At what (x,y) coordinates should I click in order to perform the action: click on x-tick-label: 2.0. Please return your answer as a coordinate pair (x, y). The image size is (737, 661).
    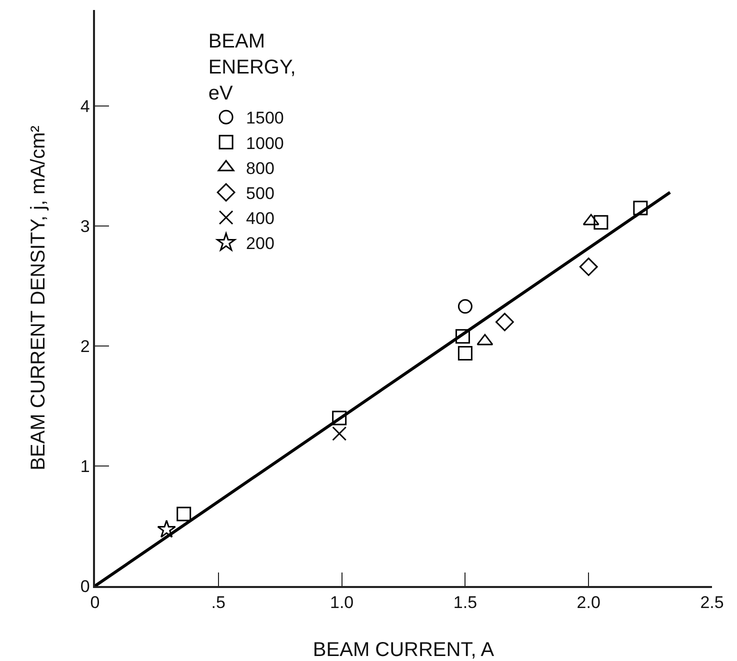
    Looking at the image, I should click on (588, 602).